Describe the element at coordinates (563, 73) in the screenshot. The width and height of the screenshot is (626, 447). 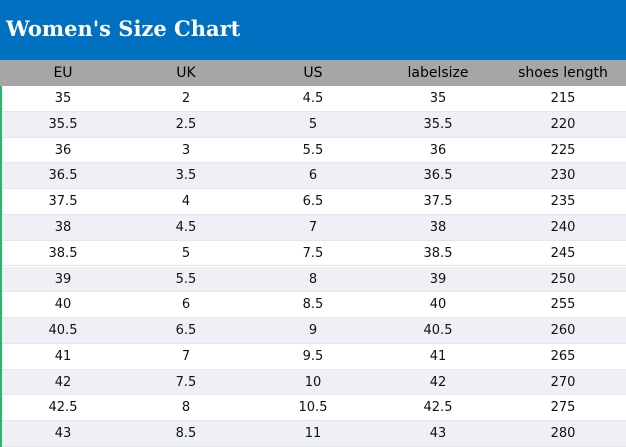
I see `column-header: shoes length` at that location.